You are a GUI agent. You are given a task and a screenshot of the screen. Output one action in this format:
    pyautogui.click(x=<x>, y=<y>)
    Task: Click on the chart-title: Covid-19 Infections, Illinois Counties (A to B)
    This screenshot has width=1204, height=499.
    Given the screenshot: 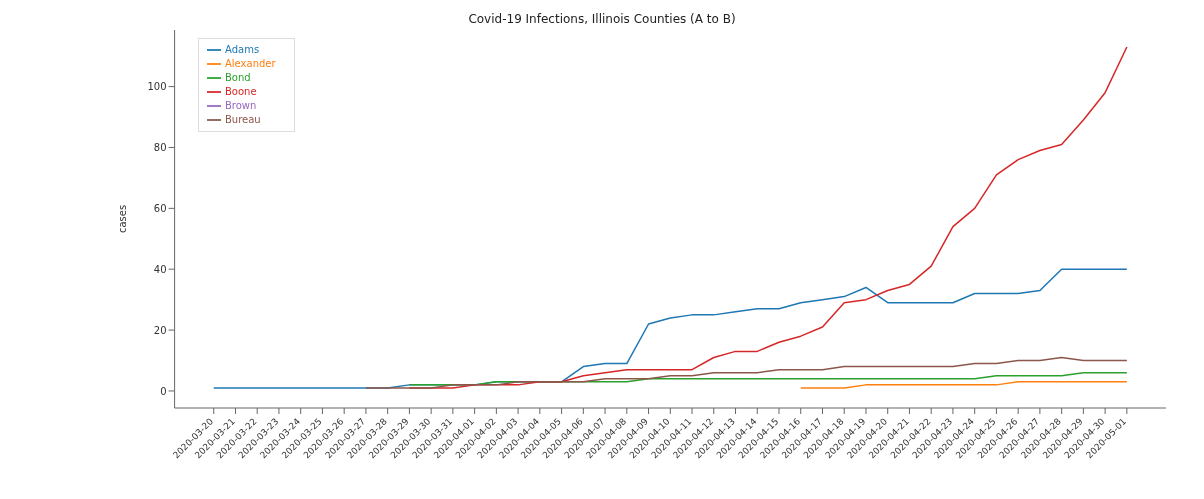 What is the action you would take?
    pyautogui.click(x=602, y=19)
    